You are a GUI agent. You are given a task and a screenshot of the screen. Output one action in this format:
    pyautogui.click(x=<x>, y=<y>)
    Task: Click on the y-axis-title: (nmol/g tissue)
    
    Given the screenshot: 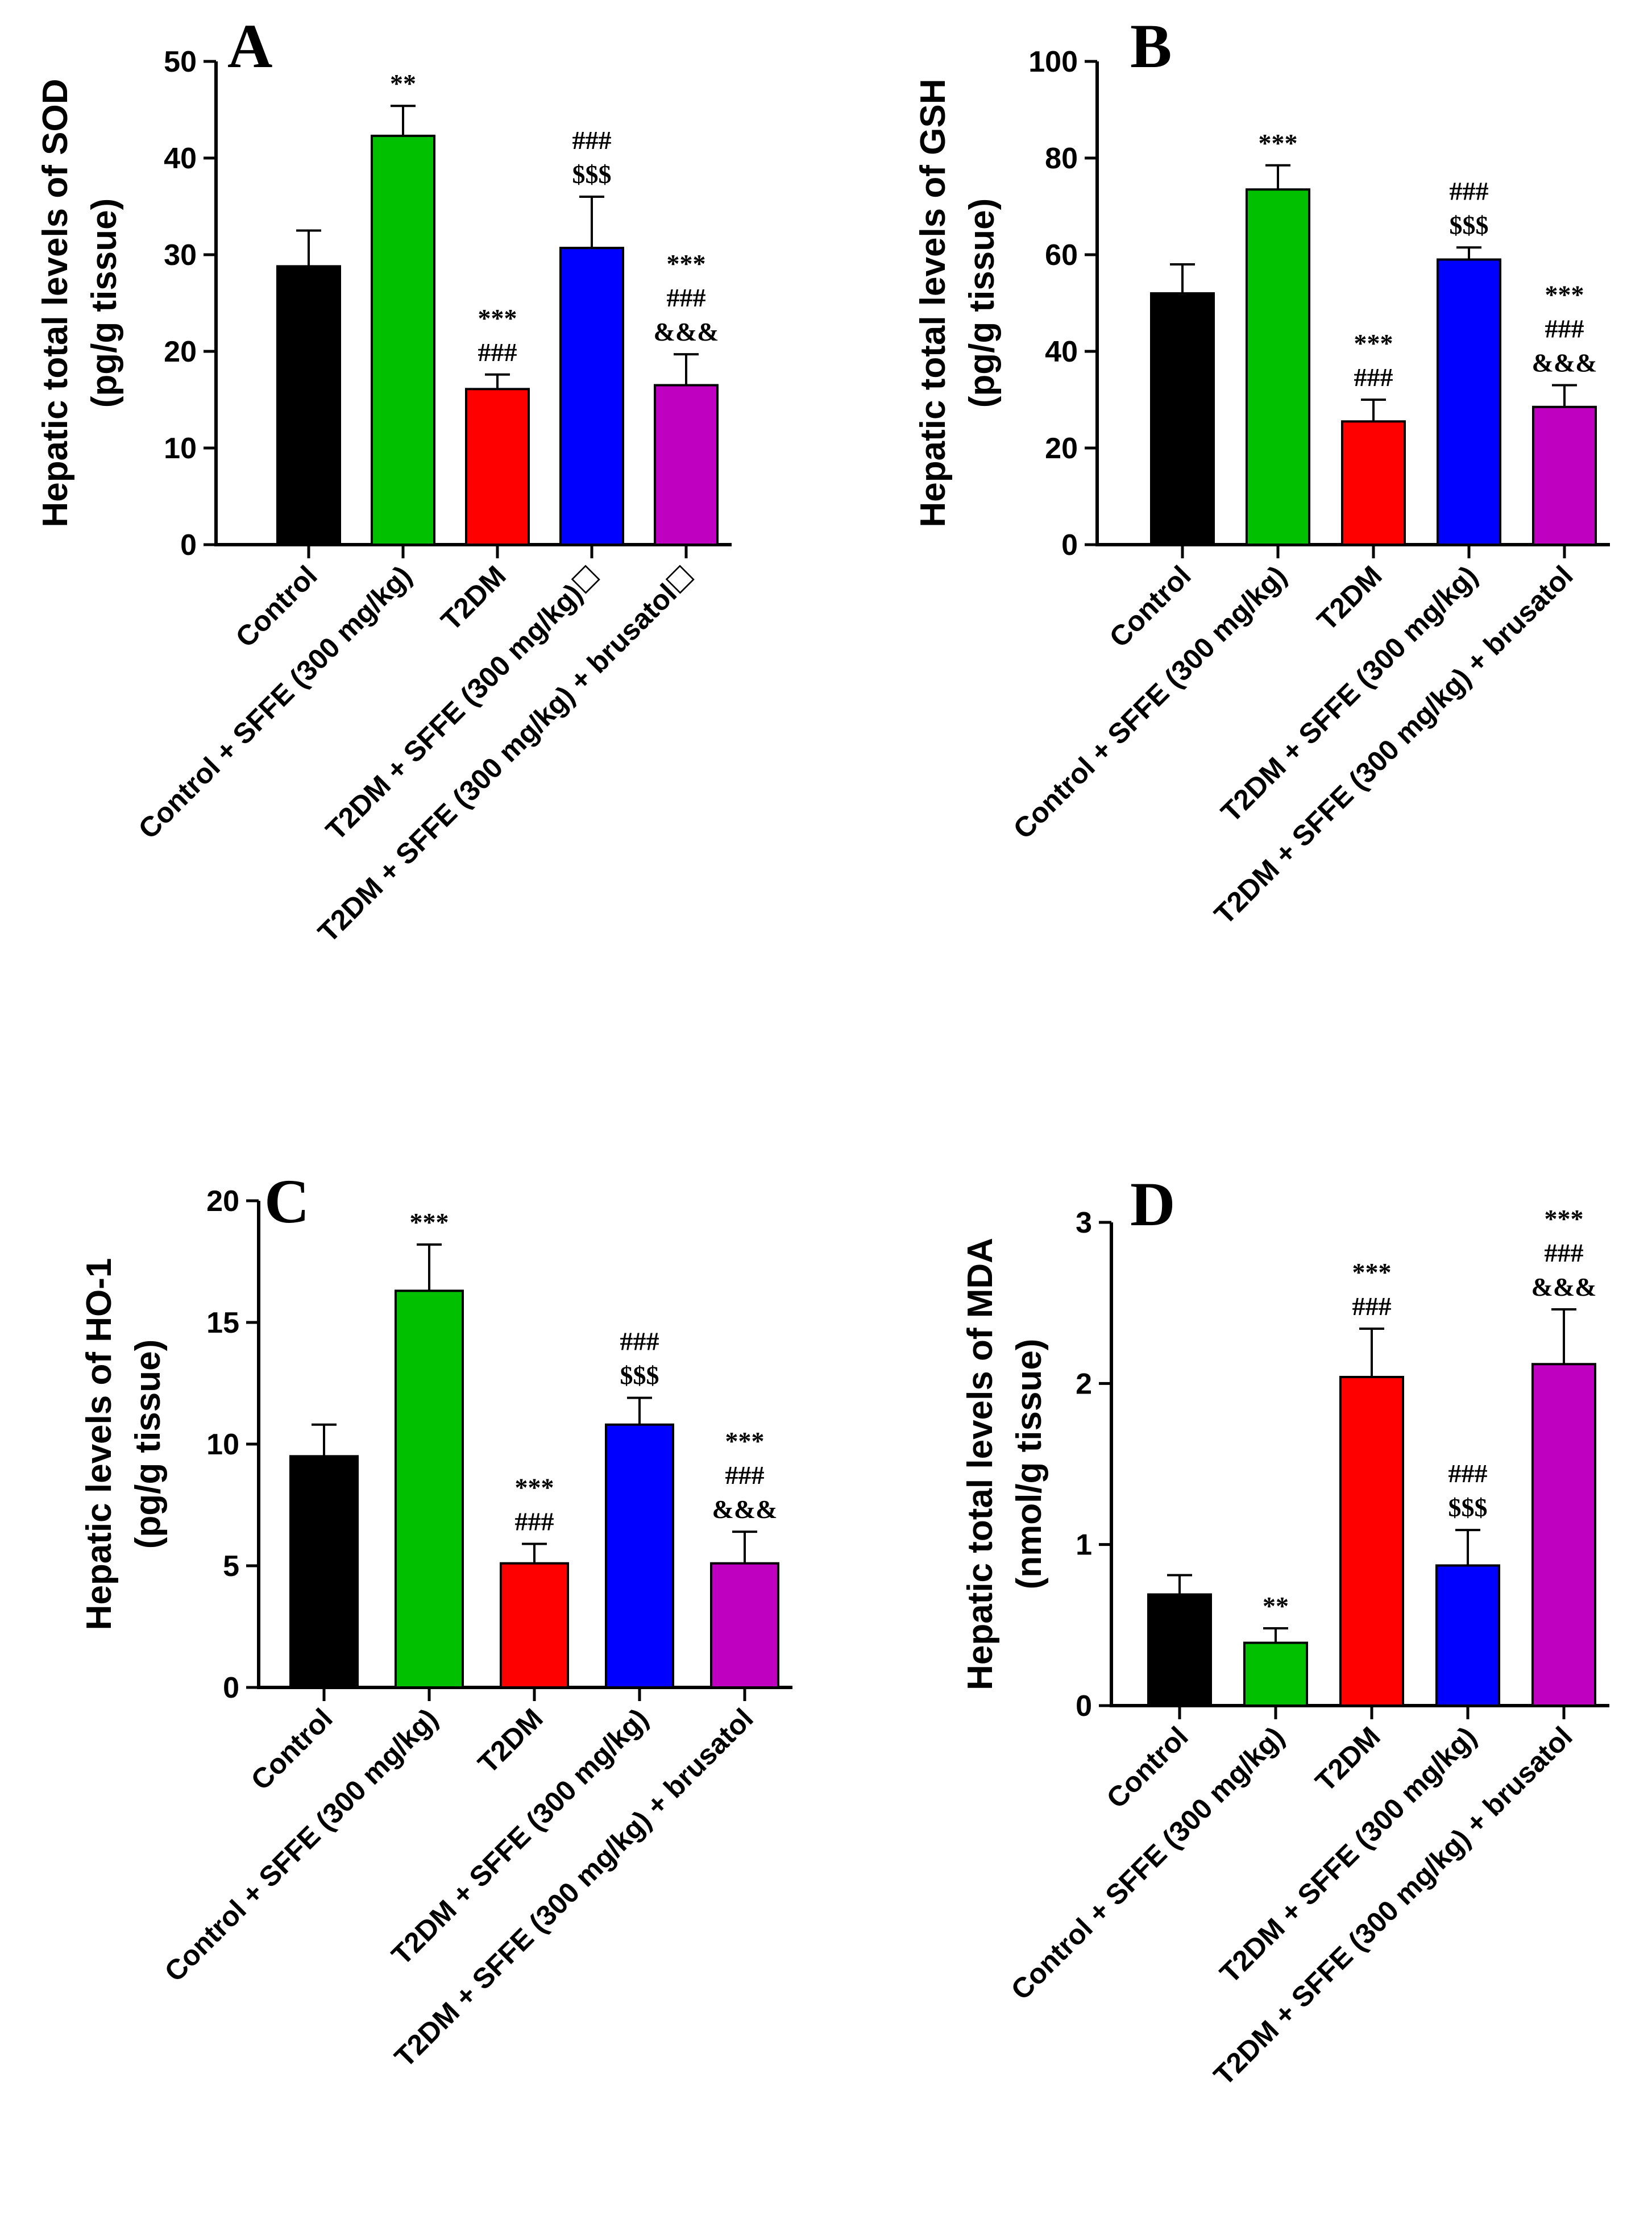 What is the action you would take?
    pyautogui.click(x=1029, y=1464)
    